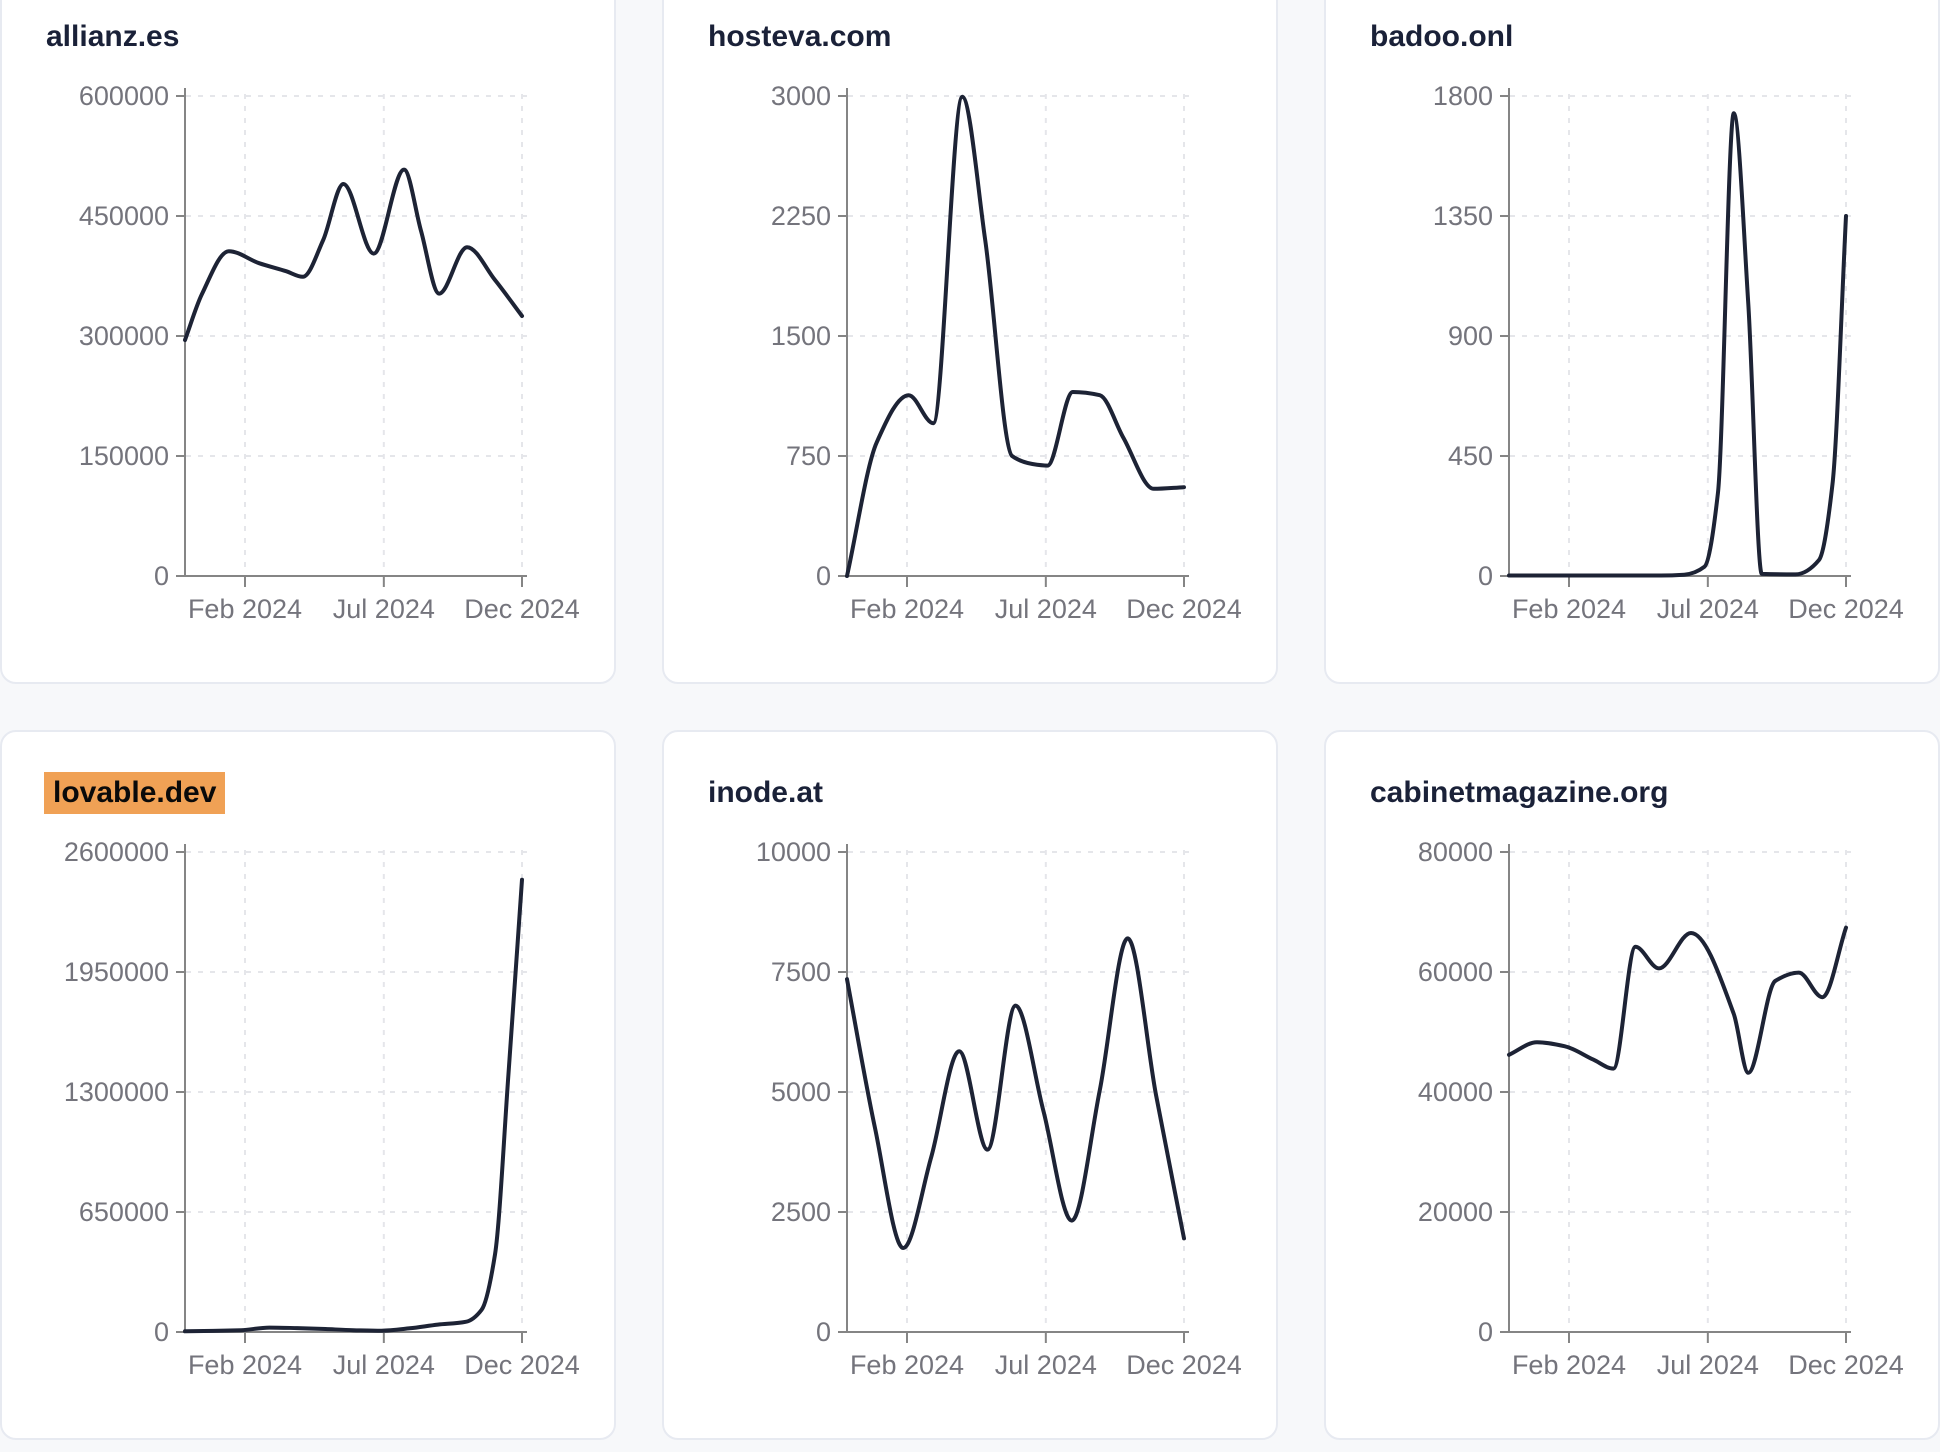 The image size is (1940, 1452). What do you see at coordinates (1455, 1092) in the screenshot?
I see `y-tick-label: 40000` at bounding box center [1455, 1092].